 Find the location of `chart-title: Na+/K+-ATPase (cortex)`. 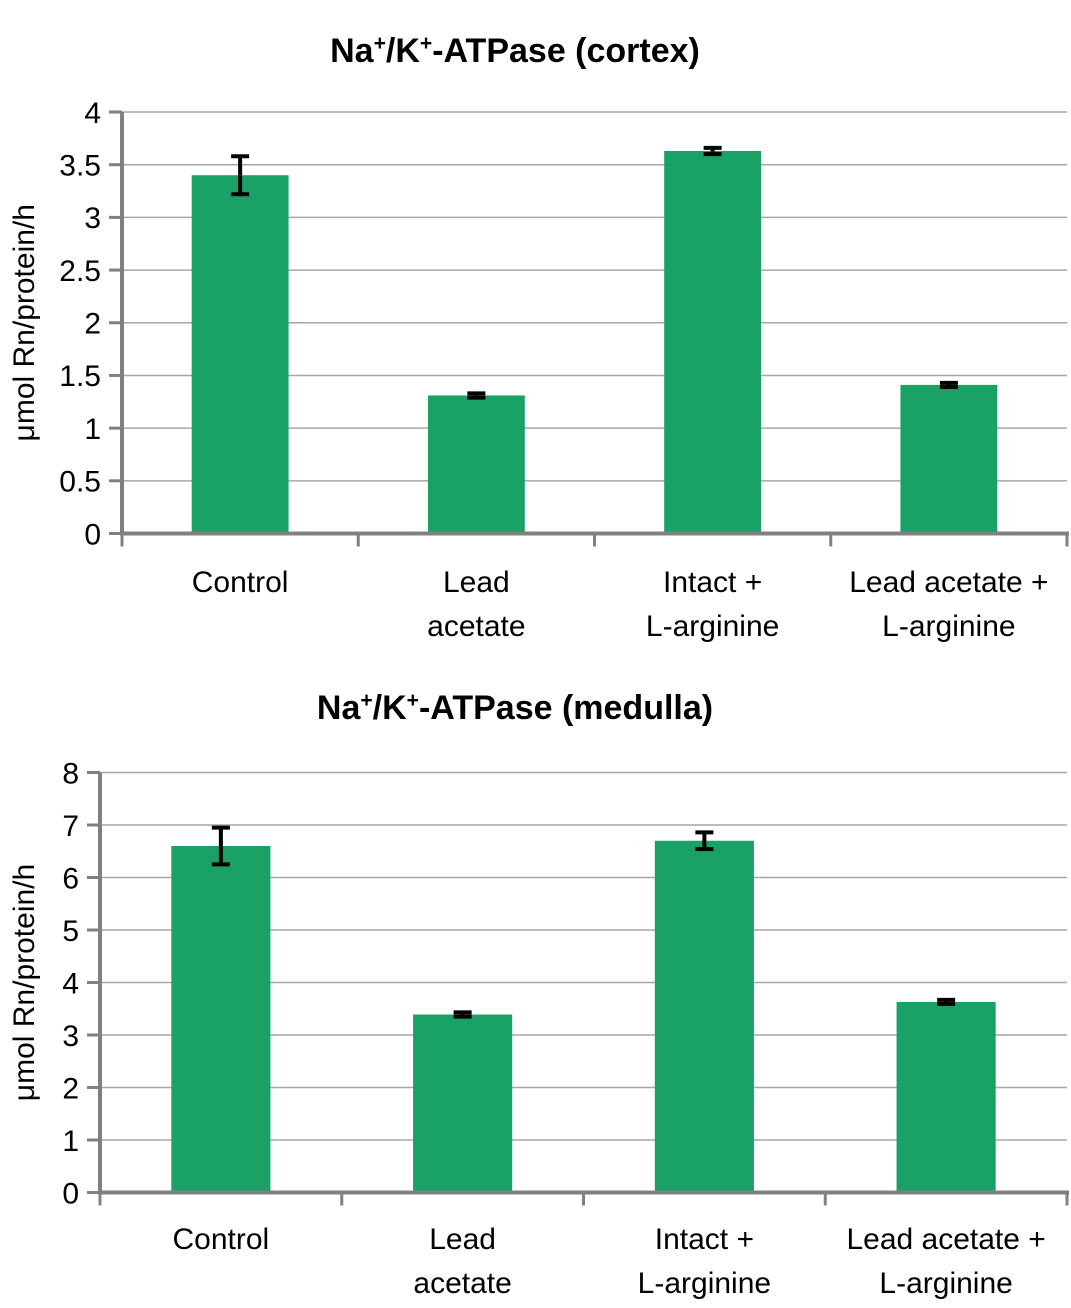

chart-title: Na+/K+-ATPase (cortex) is located at coordinates (515, 51).